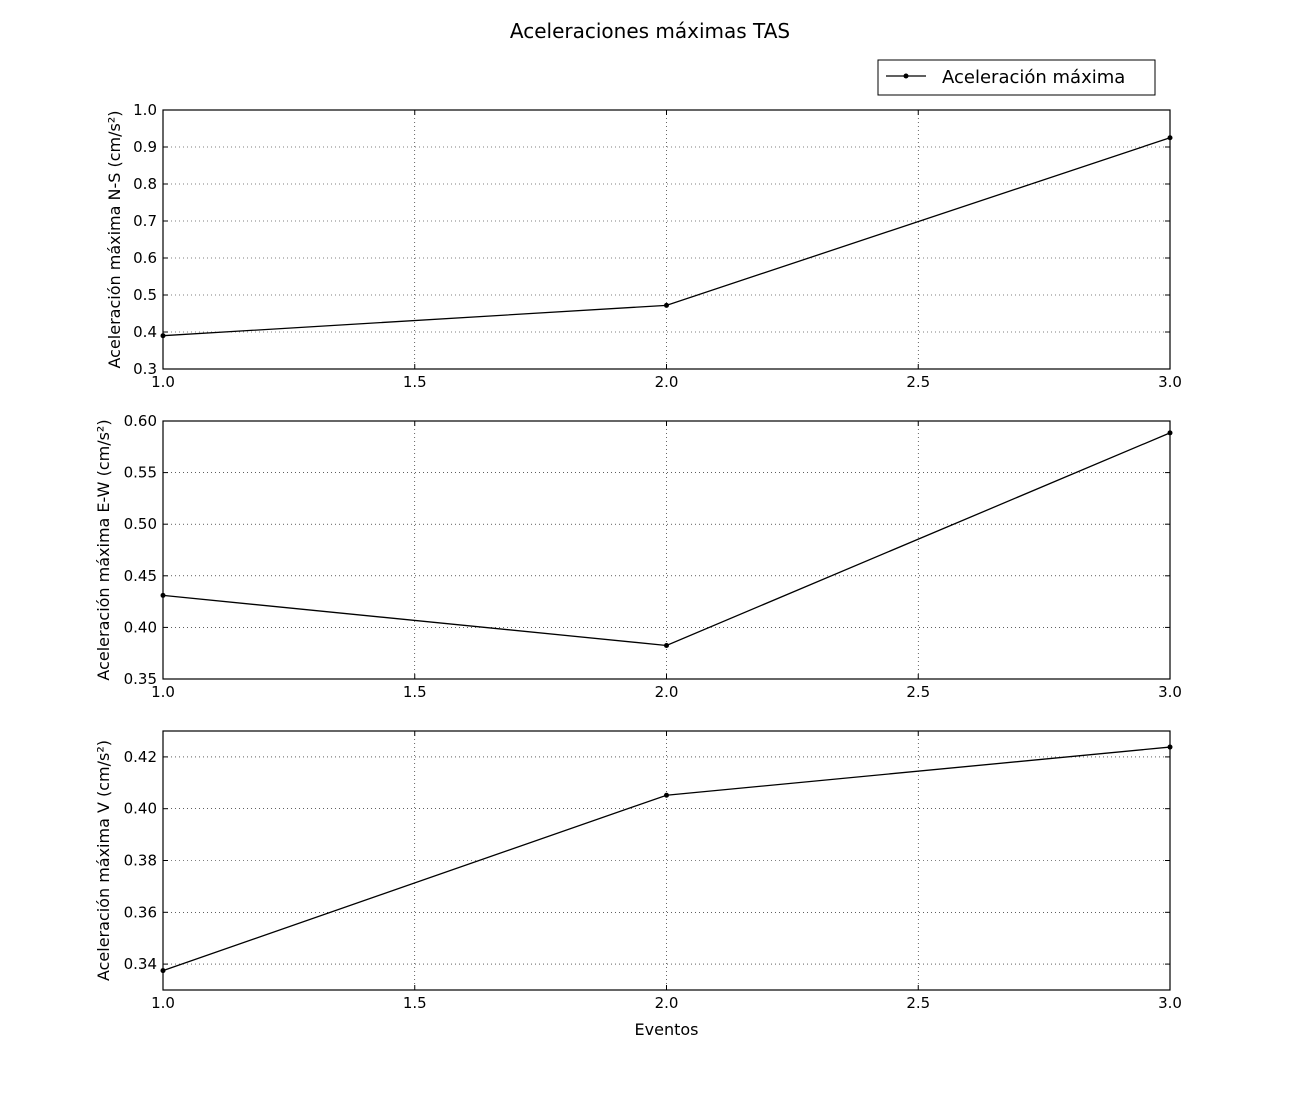 This screenshot has width=1300, height=1100. Describe the element at coordinates (145, 258) in the screenshot. I see `y-tick-label: 0.6` at that location.